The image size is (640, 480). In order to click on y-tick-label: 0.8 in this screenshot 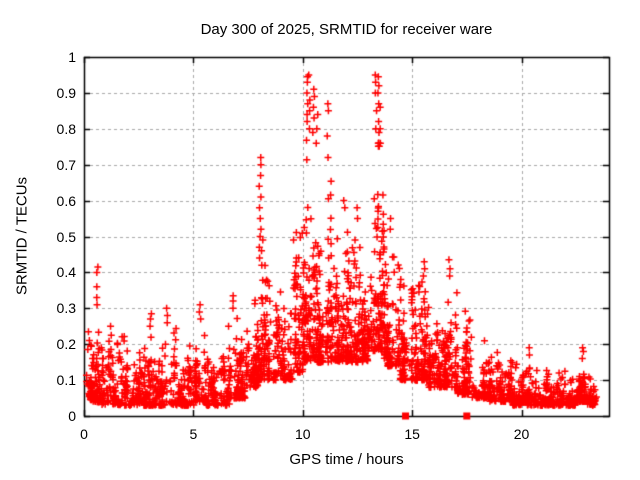, I will do `click(66, 128)`.